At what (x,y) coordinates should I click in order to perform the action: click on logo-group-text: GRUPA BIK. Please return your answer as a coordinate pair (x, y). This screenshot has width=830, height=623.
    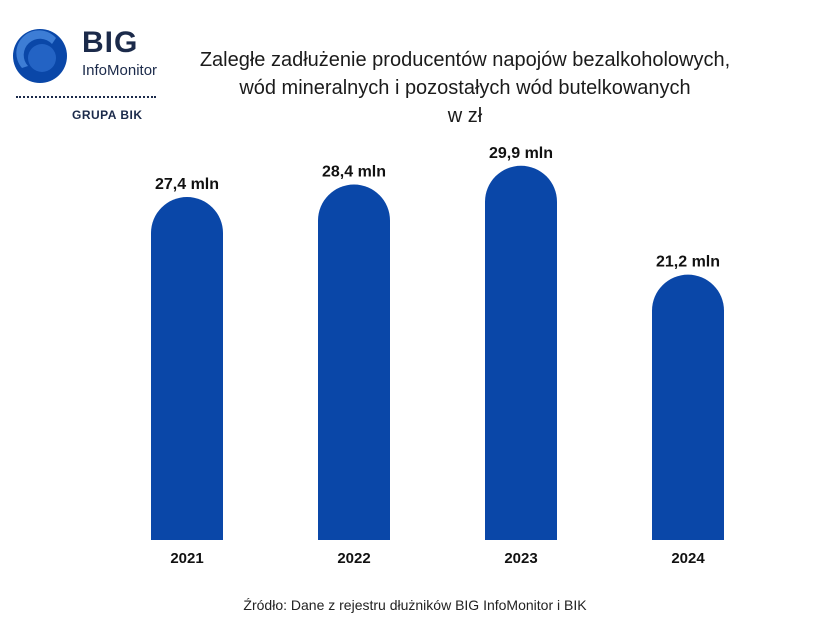
    Looking at the image, I should click on (107, 115).